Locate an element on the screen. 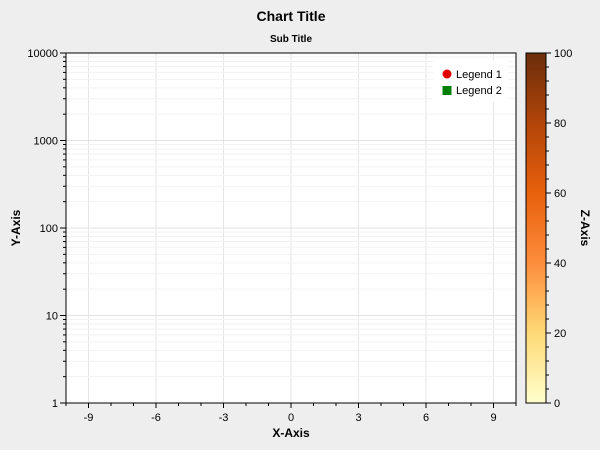 The image size is (600, 450). x-tick-label: 0 is located at coordinates (291, 418).